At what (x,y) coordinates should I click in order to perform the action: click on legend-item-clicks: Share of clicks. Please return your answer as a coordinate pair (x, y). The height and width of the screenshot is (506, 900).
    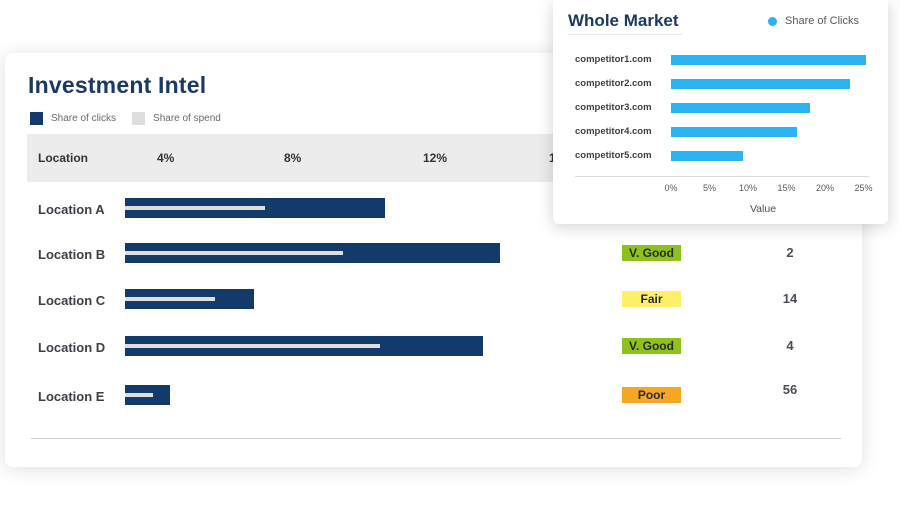
    Looking at the image, I should click on (73, 118).